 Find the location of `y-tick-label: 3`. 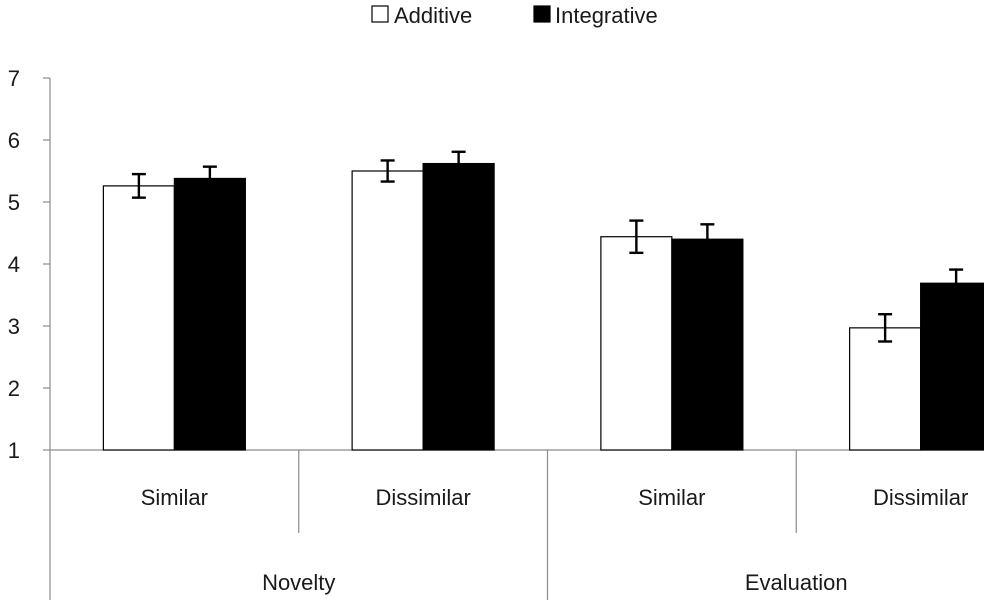

y-tick-label: 3 is located at coordinates (14, 326).